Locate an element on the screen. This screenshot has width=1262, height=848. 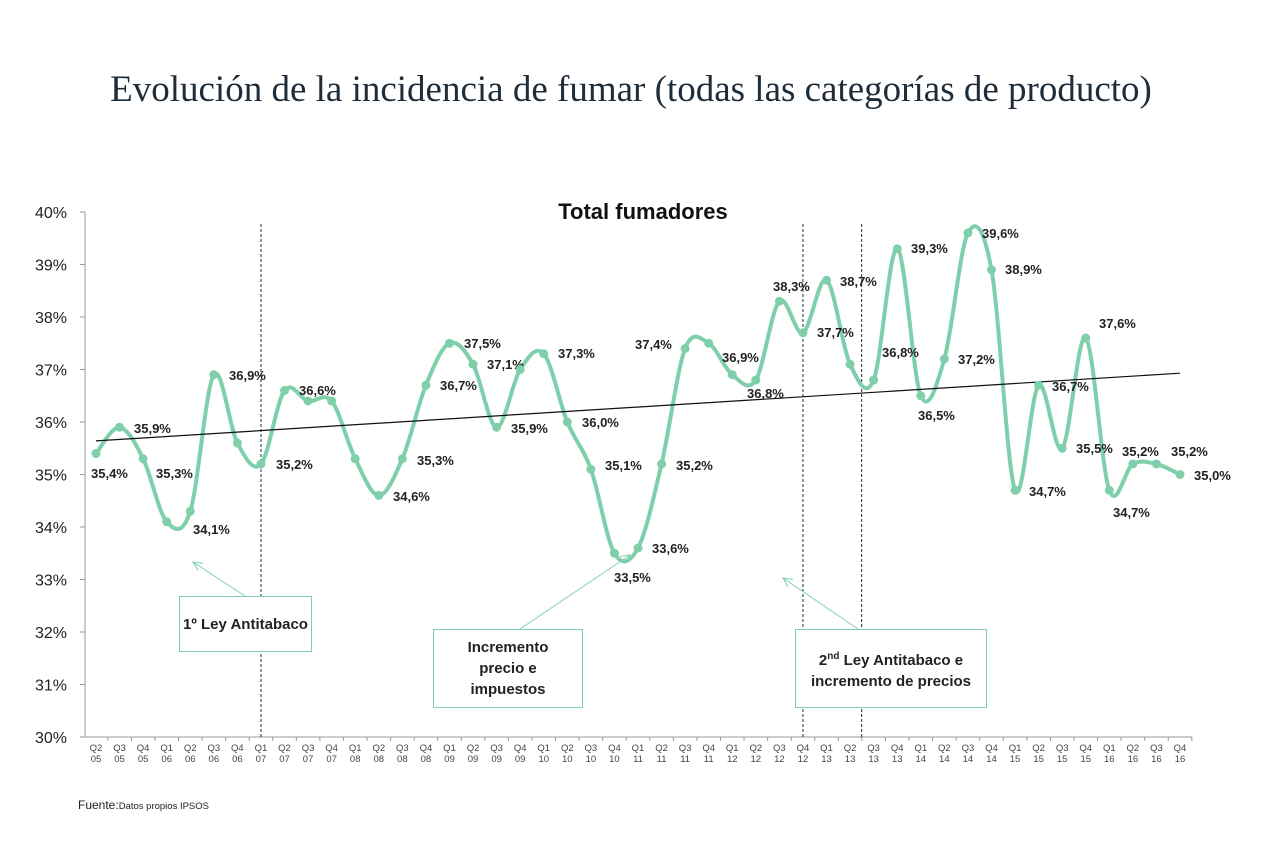
data-label: 38,7% is located at coordinates (858, 281).